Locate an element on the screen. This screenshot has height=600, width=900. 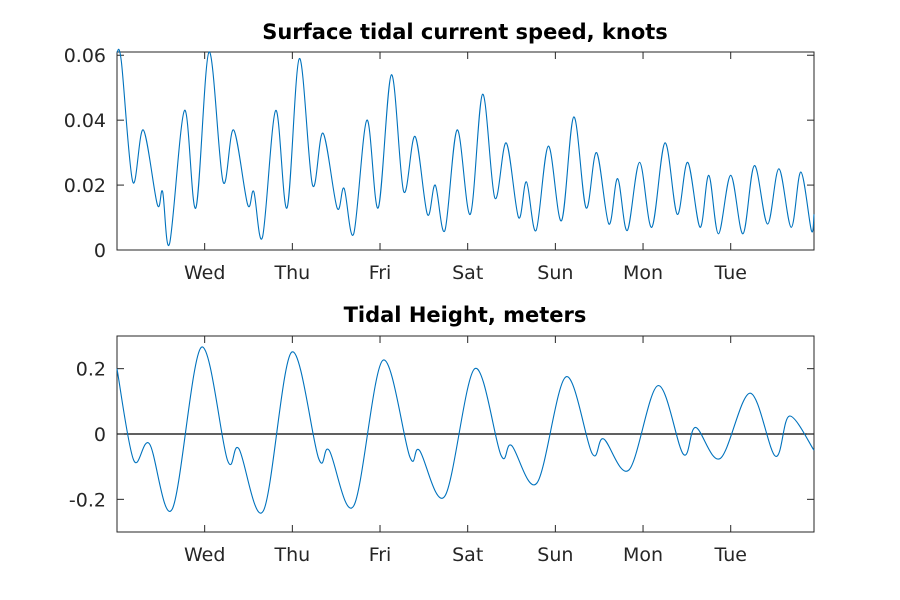
tidal-height-title: Tidal Height, meters is located at coordinates (465, 315).